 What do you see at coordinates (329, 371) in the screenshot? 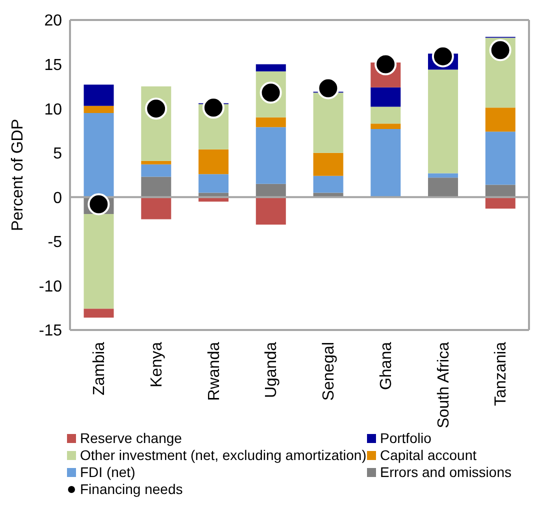
I see `x-tick-label: Senegal` at bounding box center [329, 371].